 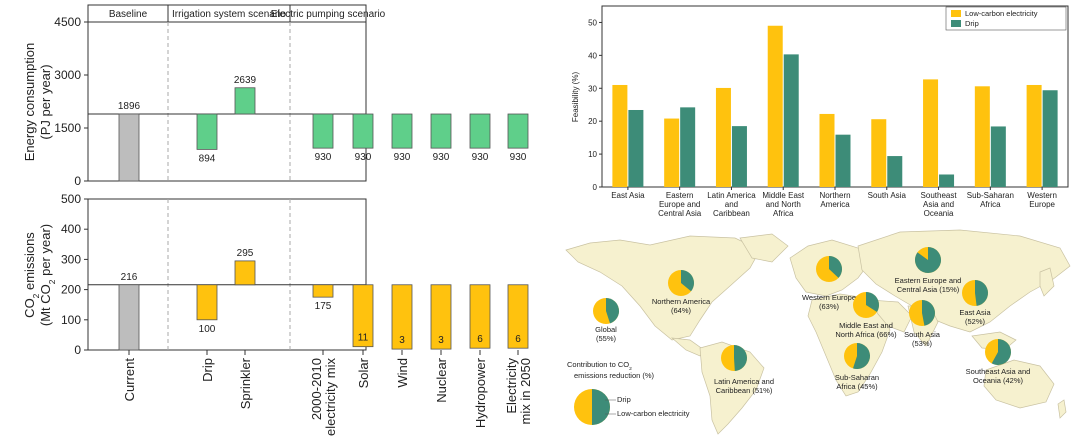 What do you see at coordinates (511, 386) in the screenshot?
I see `category-label: Electricity` at bounding box center [511, 386].